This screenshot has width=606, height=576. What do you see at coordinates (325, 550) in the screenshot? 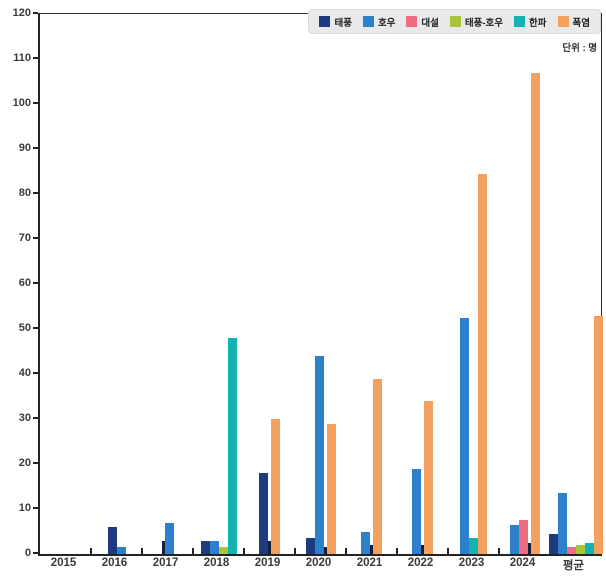
I see `bar-한파-2020` at bounding box center [325, 550].